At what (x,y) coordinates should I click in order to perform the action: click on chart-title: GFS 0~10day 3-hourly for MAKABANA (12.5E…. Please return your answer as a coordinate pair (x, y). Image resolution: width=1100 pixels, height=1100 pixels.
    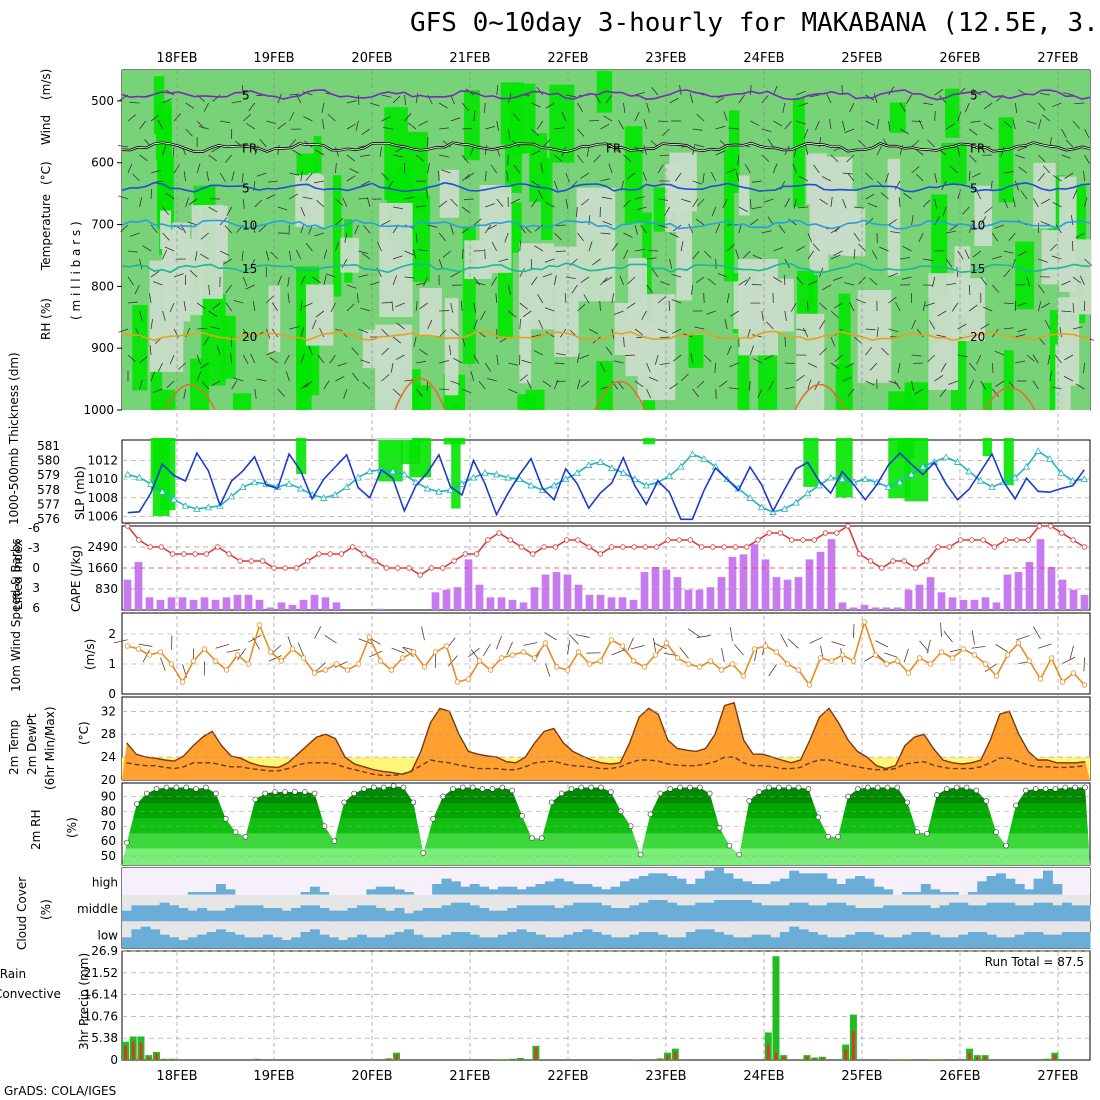
    Looking at the image, I should click on (755, 23).